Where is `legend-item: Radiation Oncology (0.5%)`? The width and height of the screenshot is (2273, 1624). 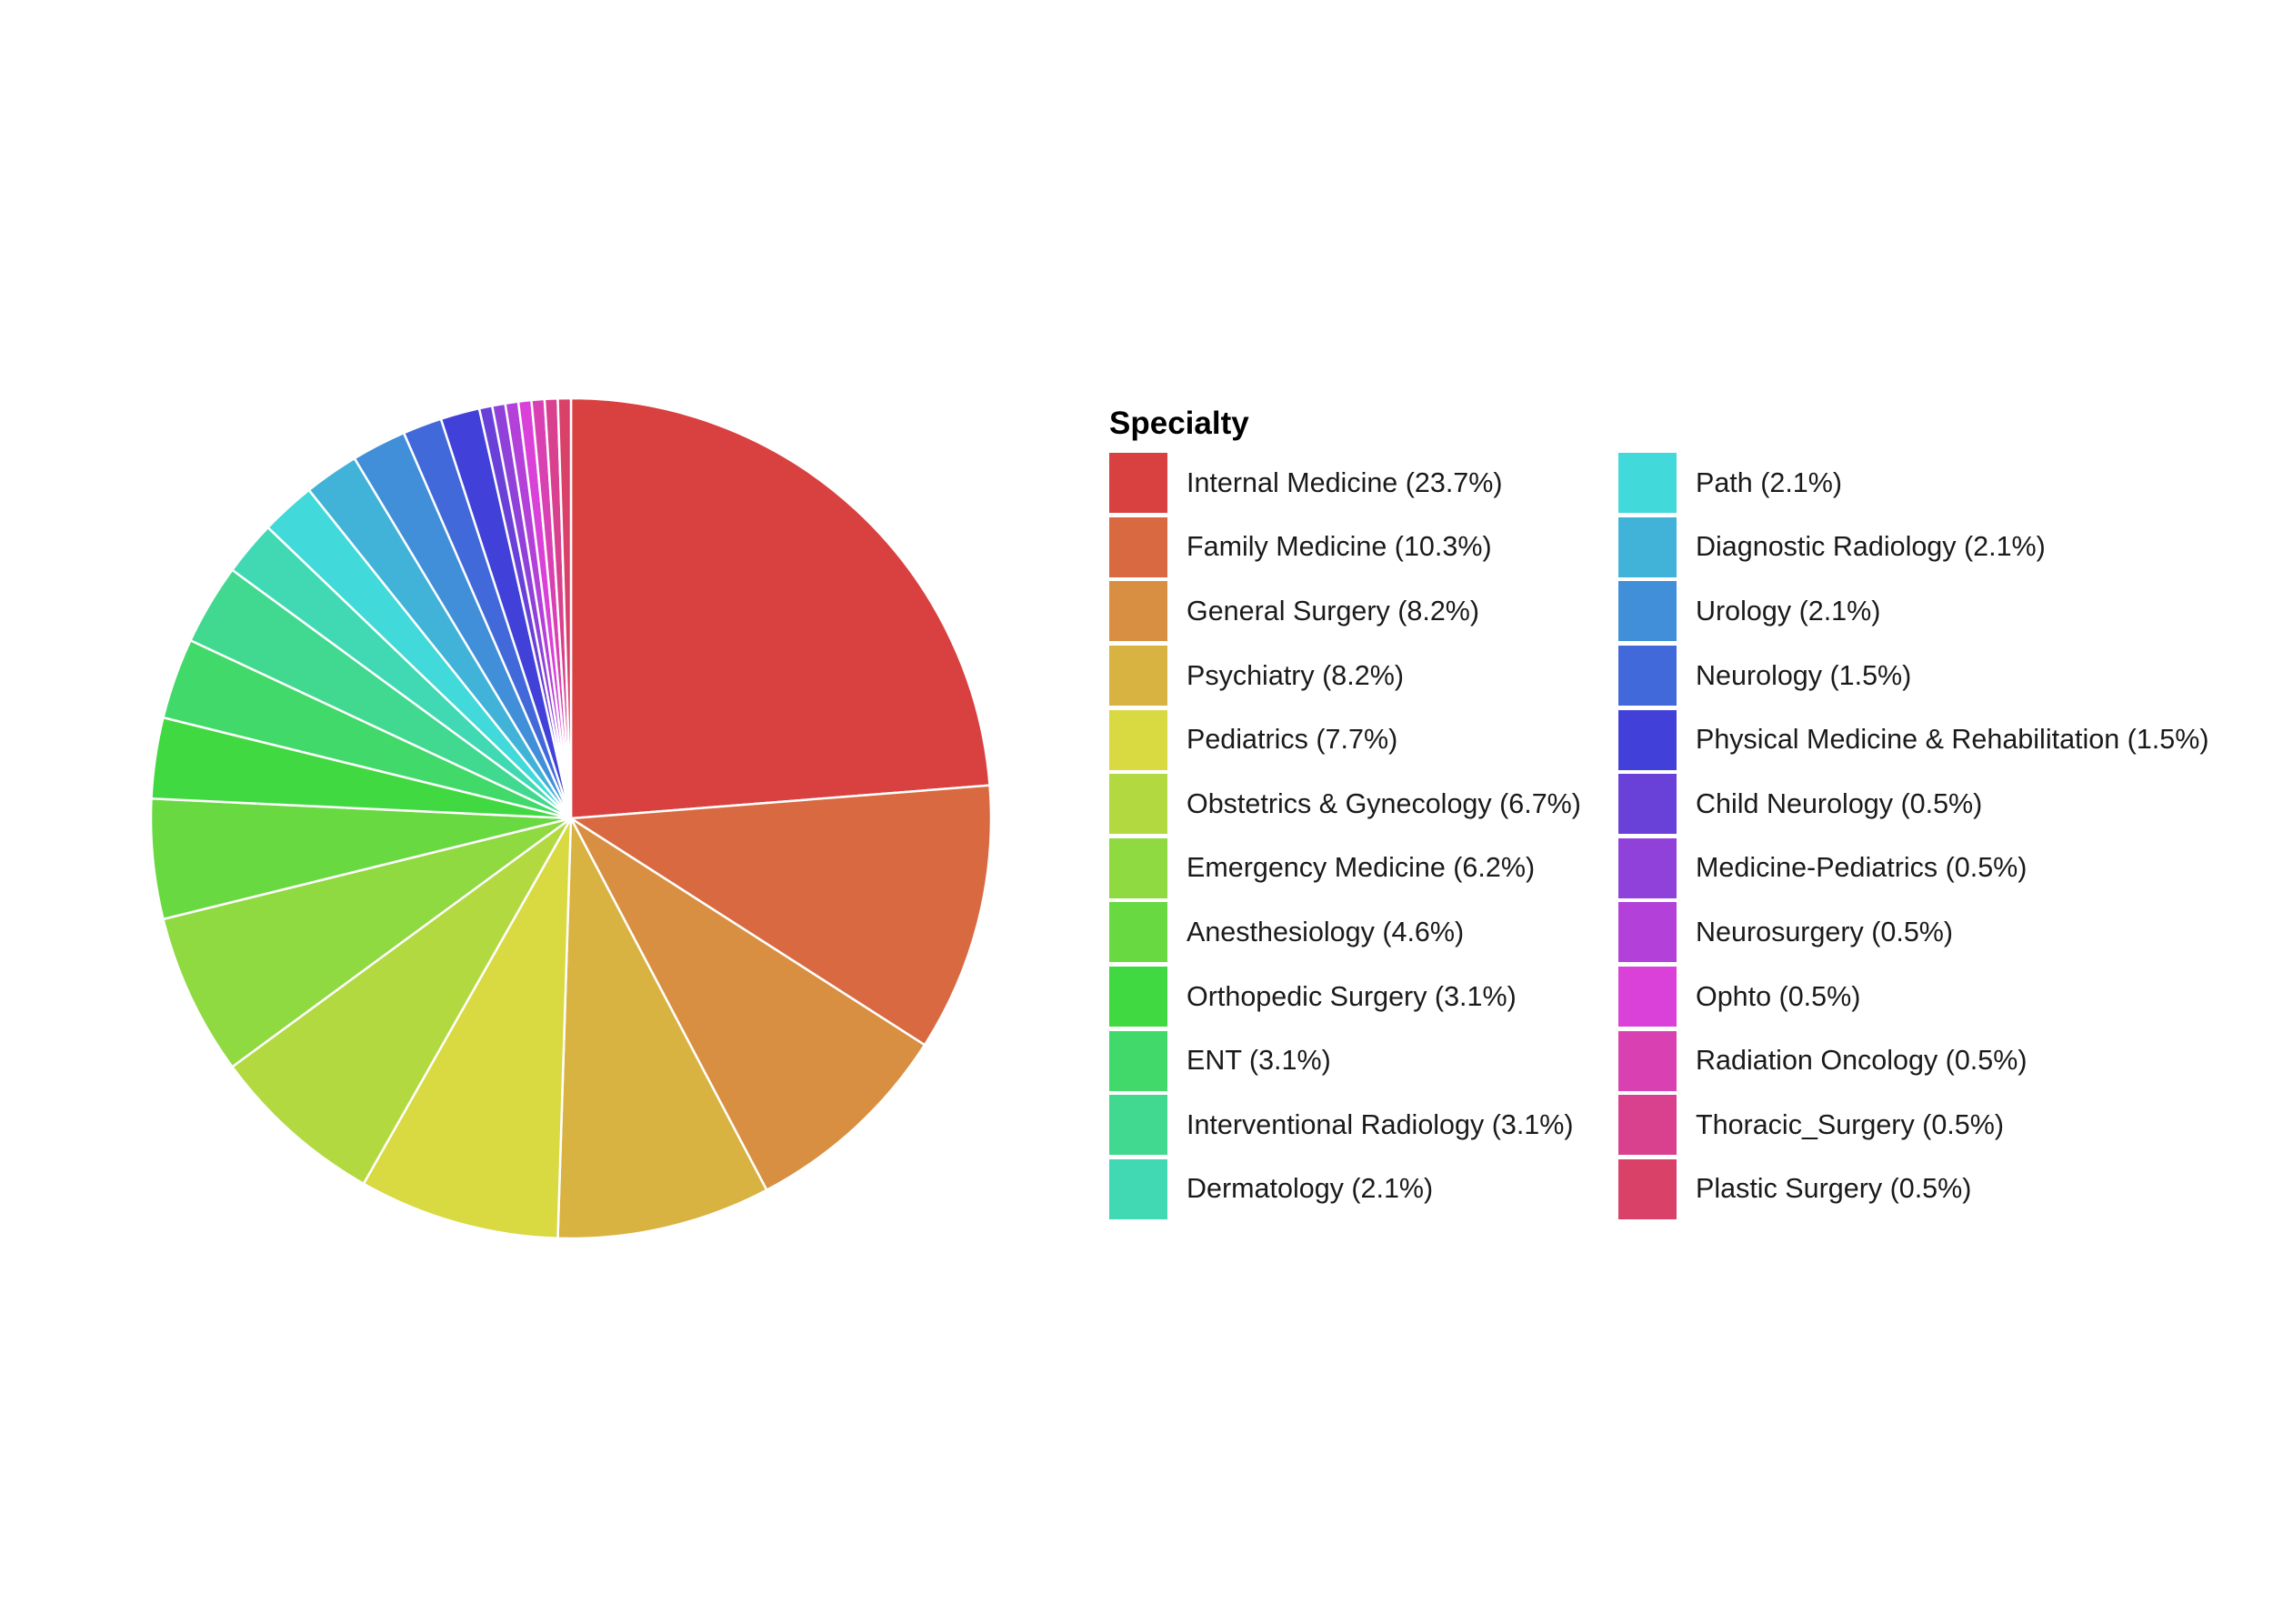
legend-item: Radiation Oncology (0.5%) is located at coordinates (1873, 1060).